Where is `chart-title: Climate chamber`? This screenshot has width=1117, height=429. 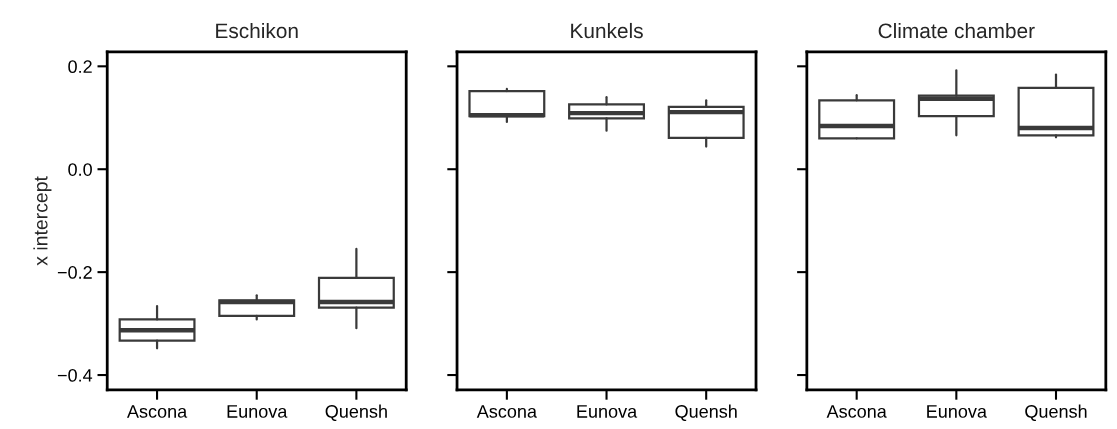
chart-title: Climate chamber is located at coordinates (956, 30).